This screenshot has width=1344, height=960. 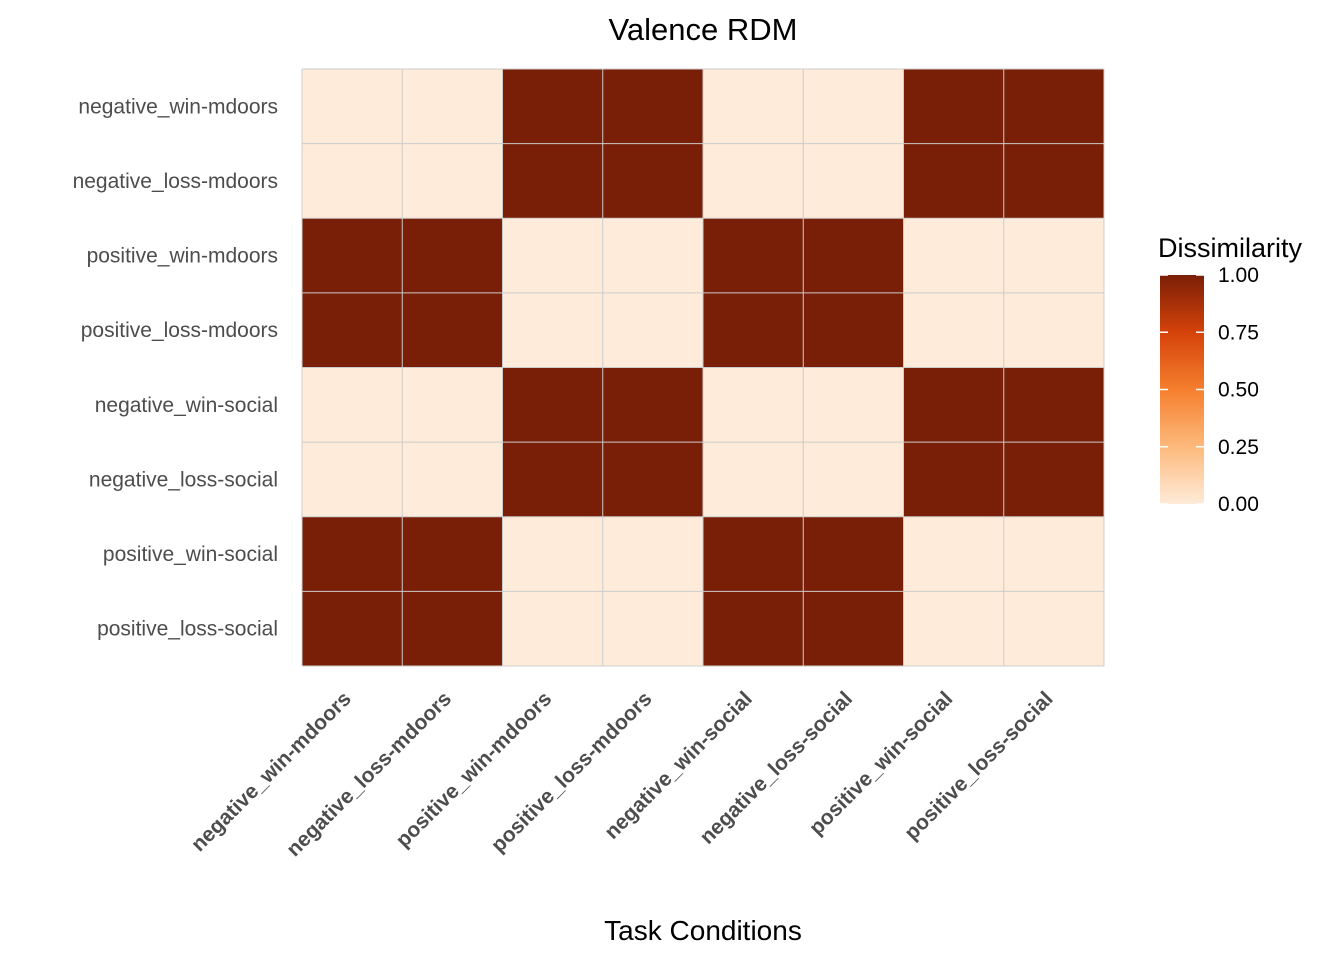 What do you see at coordinates (954, 554) in the screenshot?
I see `heatmap-cell-r7-c7` at bounding box center [954, 554].